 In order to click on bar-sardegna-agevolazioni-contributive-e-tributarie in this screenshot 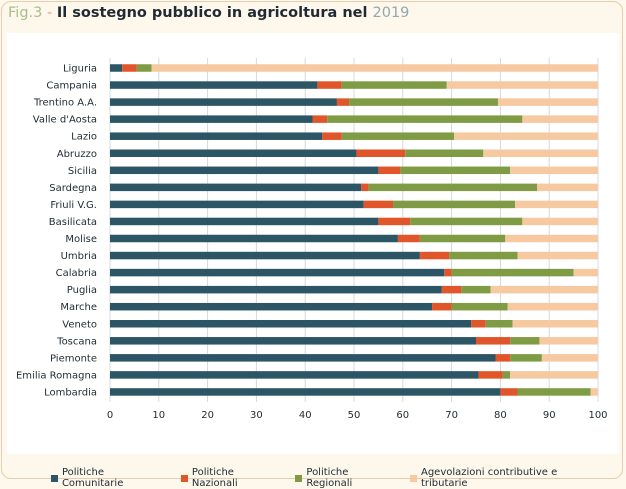, I will do `click(567, 187)`.